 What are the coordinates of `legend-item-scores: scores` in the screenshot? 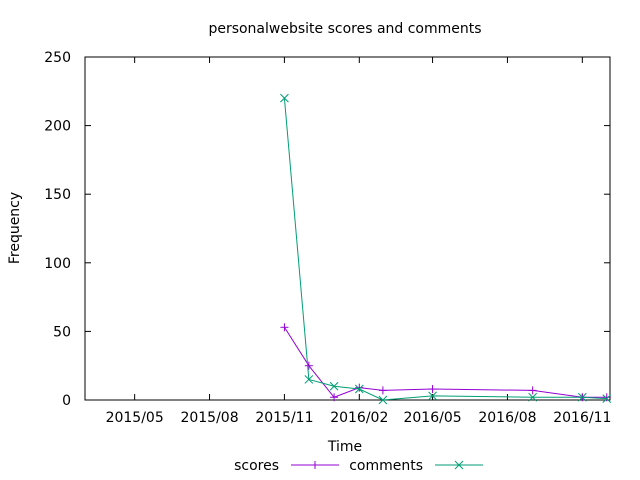 It's located at (286, 466).